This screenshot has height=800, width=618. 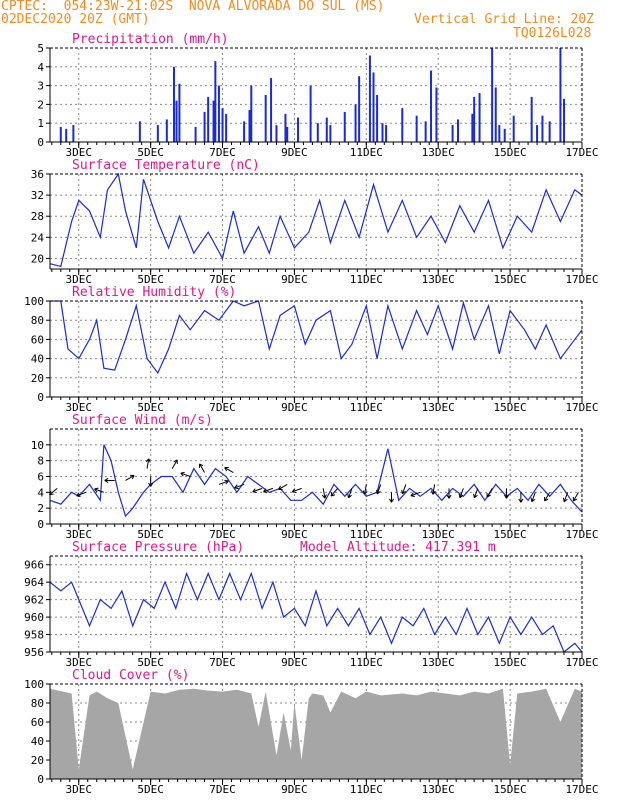 I want to click on y-tick-label: 0, so click(x=40, y=524).